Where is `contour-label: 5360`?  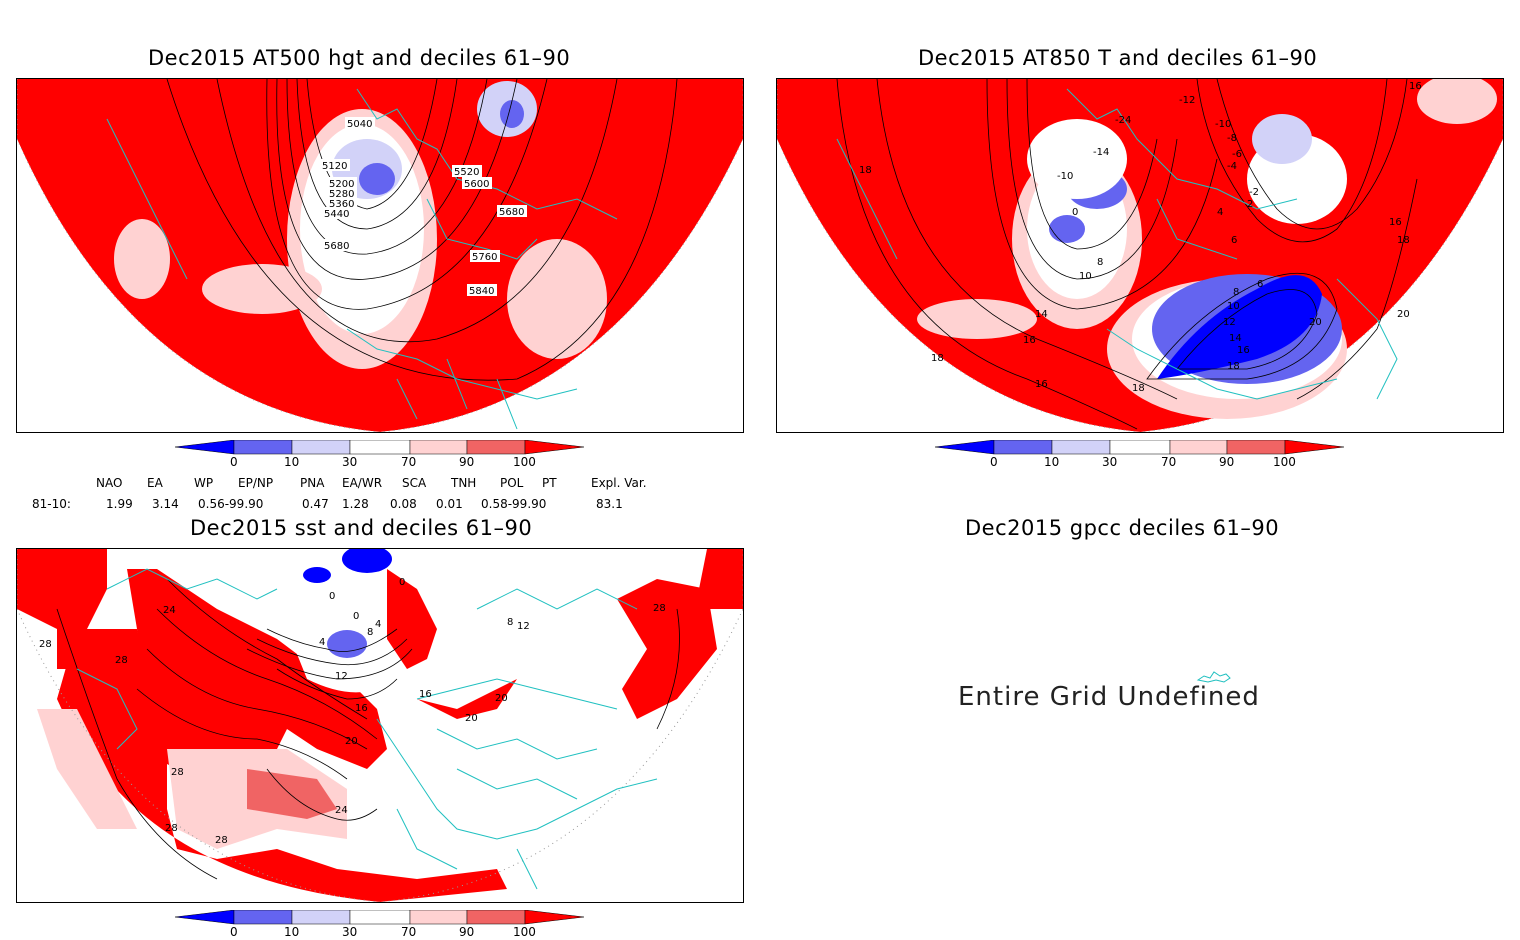 contour-label: 5360 is located at coordinates (341, 204).